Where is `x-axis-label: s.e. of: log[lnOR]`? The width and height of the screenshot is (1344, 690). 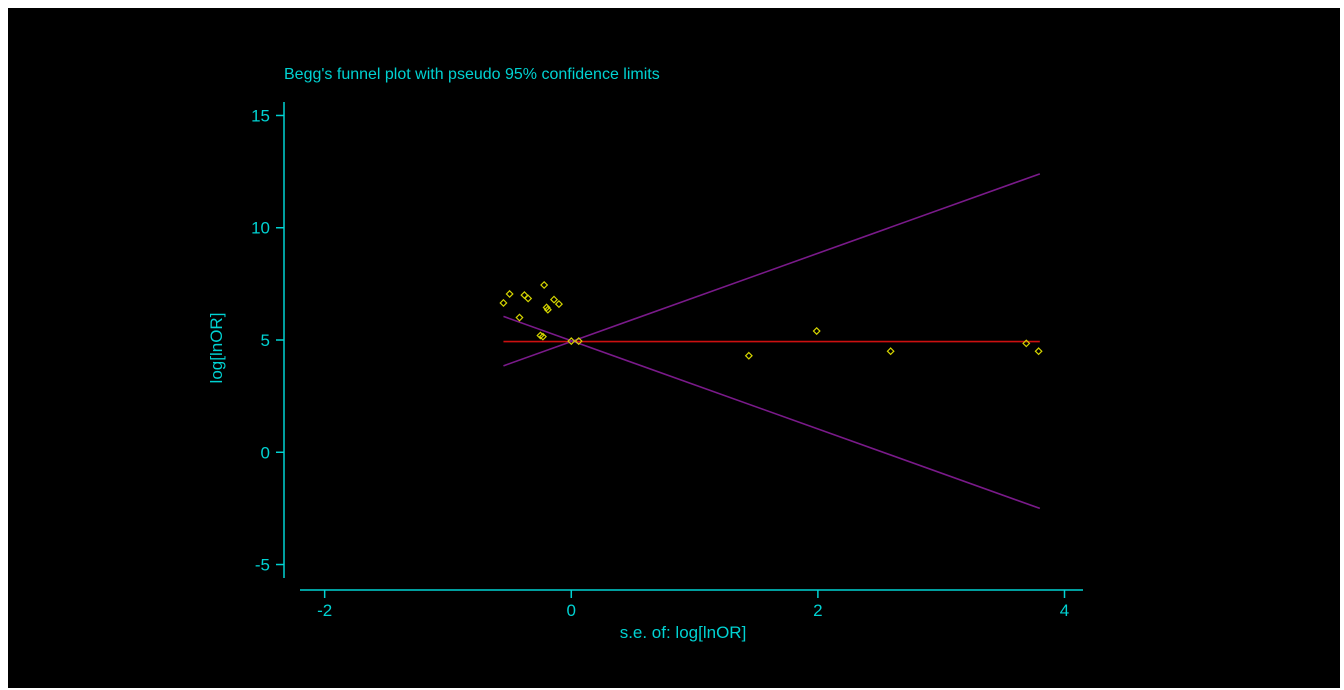
x-axis-label: s.e. of: log[lnOR] is located at coordinates (683, 632).